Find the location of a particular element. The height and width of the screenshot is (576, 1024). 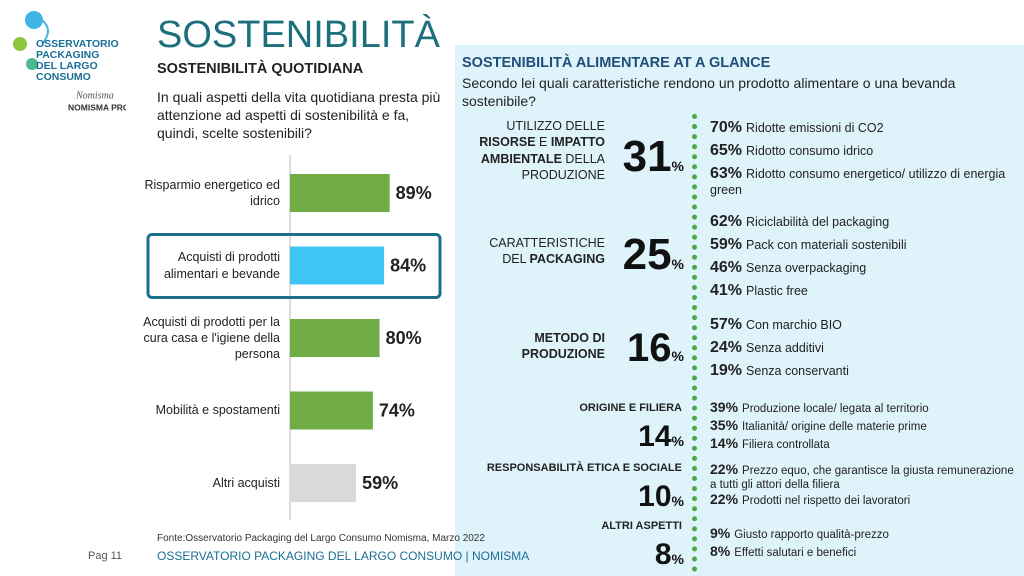

item-text: Filiera controllata is located at coordinates (786, 445).